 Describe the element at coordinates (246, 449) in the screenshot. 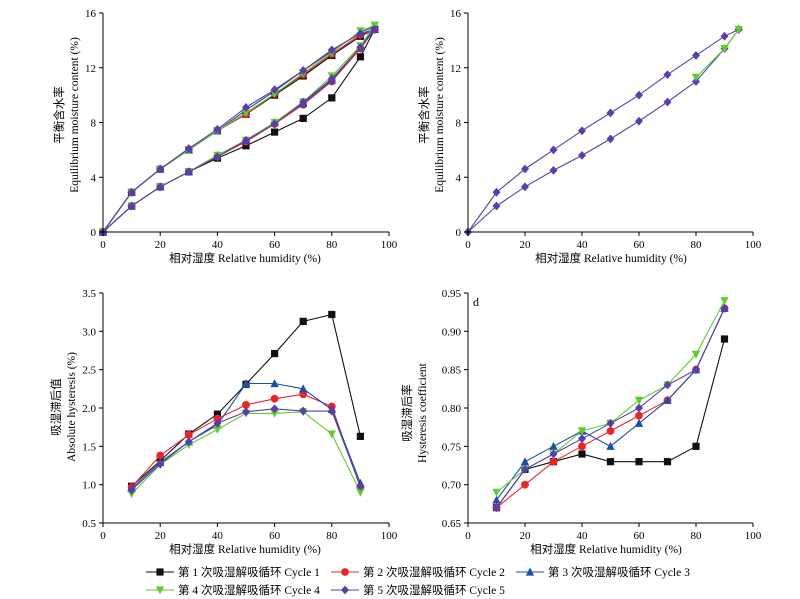

I see `series-cycle5` at that location.